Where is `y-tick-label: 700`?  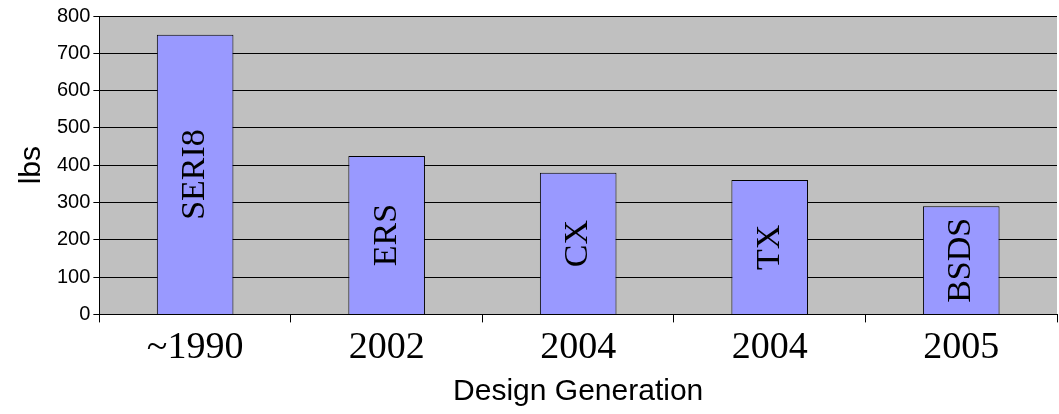
y-tick-label: 700 is located at coordinates (73, 51).